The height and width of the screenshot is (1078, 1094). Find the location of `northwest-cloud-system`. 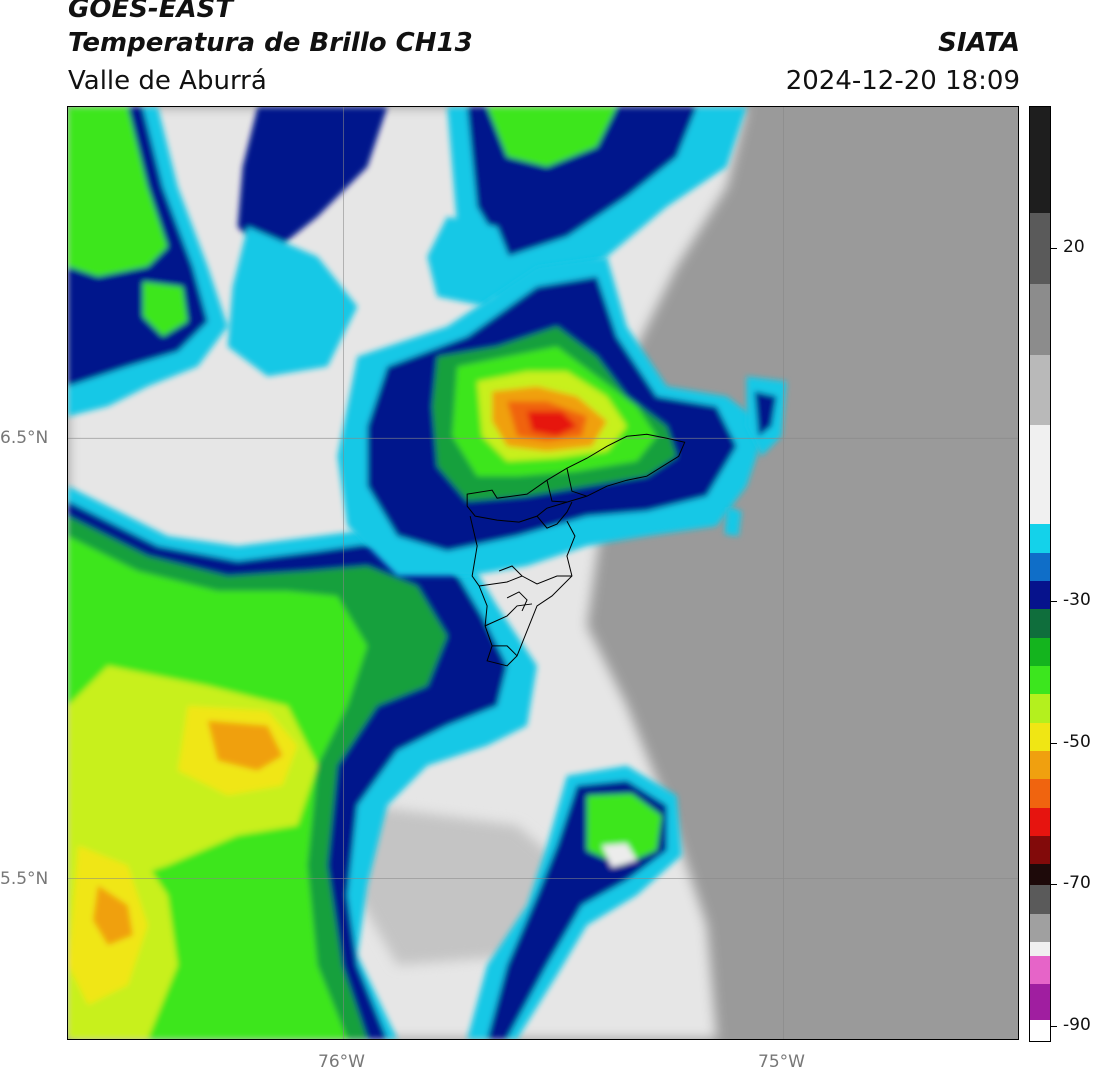

northwest-cloud-system is located at coordinates (228, 262).